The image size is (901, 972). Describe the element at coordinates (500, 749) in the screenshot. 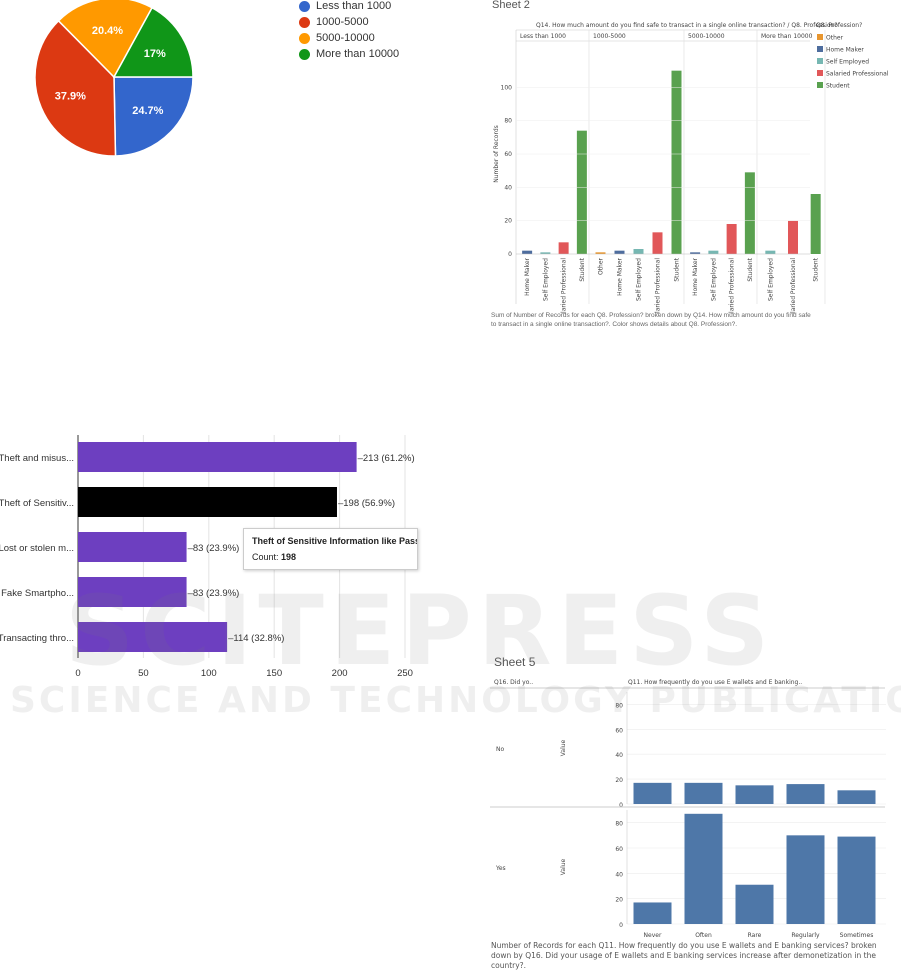

I see `sheet5-facet-label-0: No` at that location.